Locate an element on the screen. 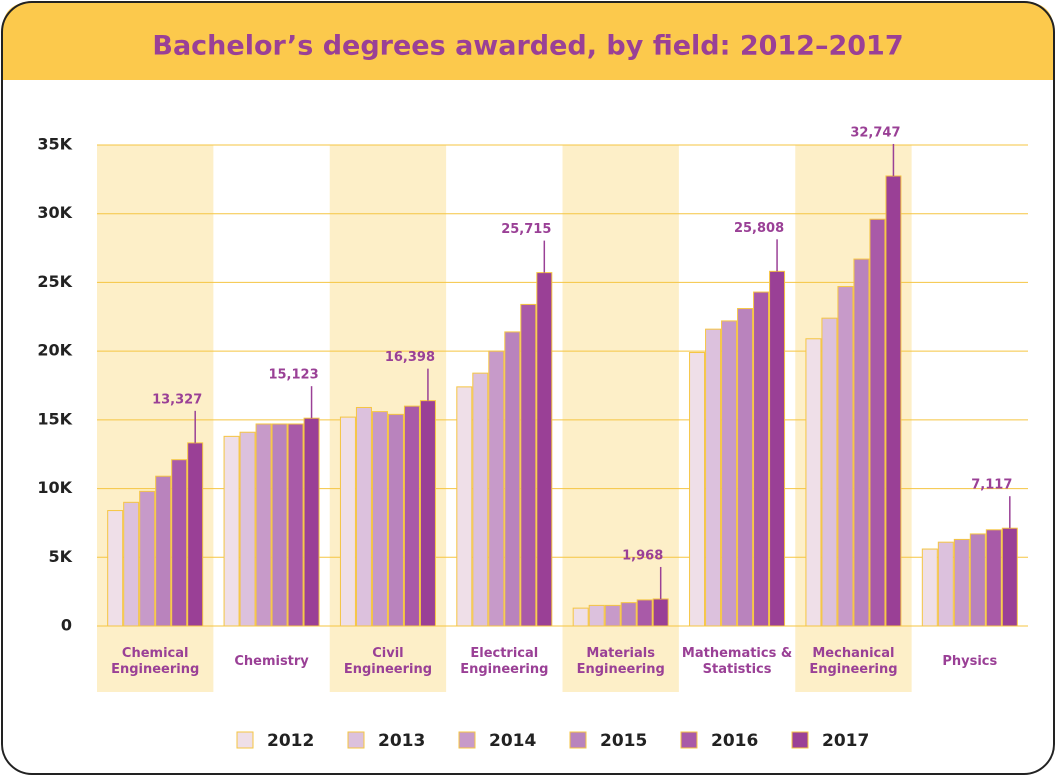 The width and height of the screenshot is (1056, 776). x-tick-label: Electrical Engineering is located at coordinates (504, 661).